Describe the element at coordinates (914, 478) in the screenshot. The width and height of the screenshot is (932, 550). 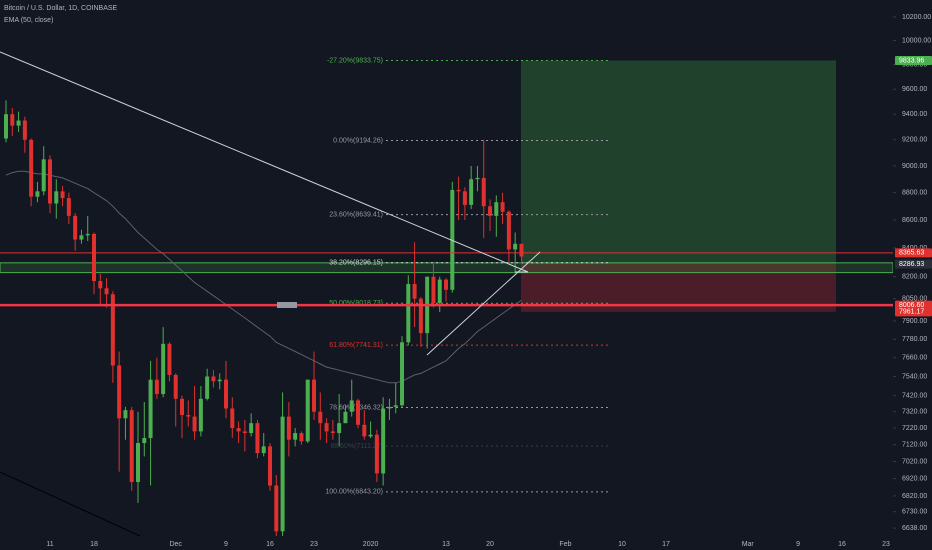
I see `y-tick-label: 6920.00` at that location.